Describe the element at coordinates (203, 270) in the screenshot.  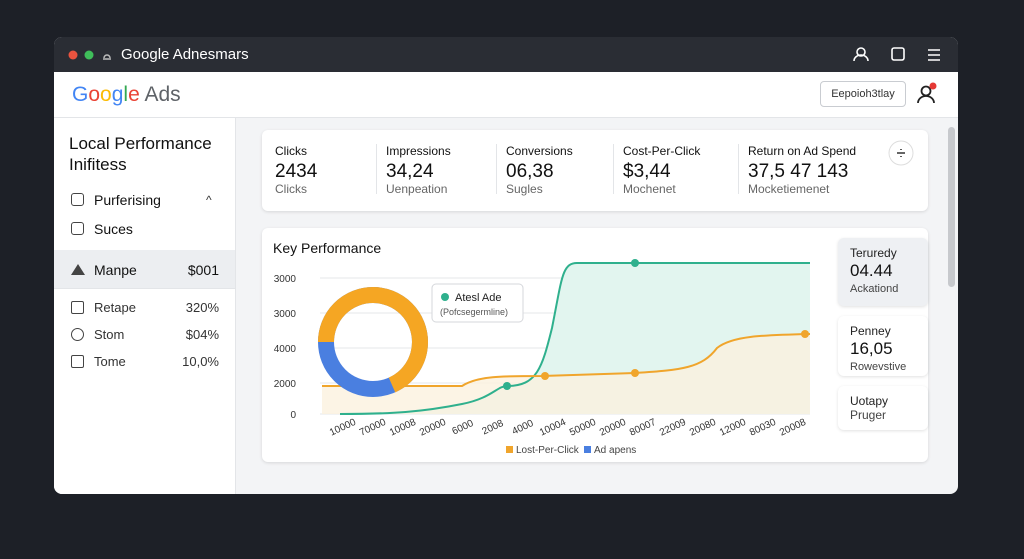
I see `active-value: $001` at that location.